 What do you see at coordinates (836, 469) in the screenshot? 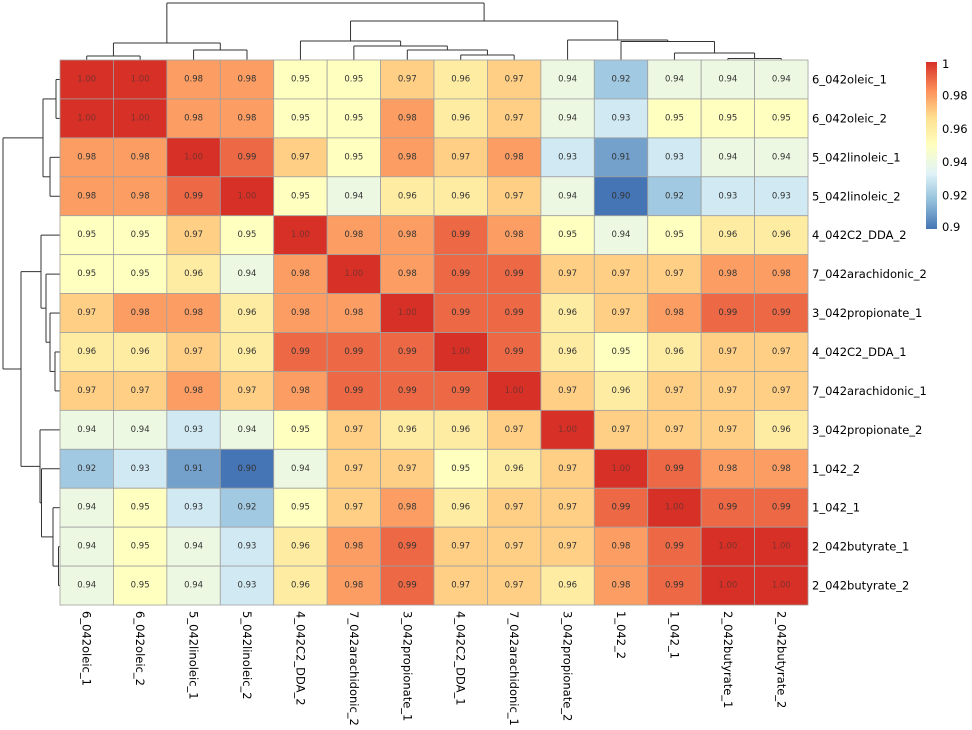
I see `row-label: 1_042_2` at bounding box center [836, 469].